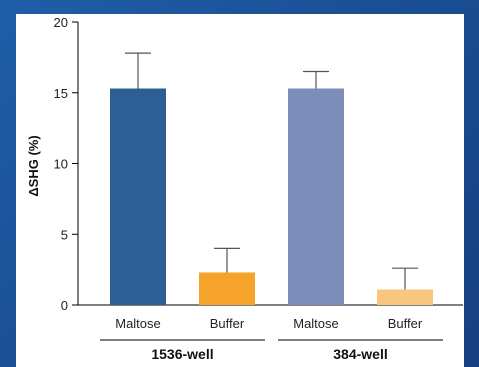  I want to click on y-tick-label: 20, so click(61, 22).